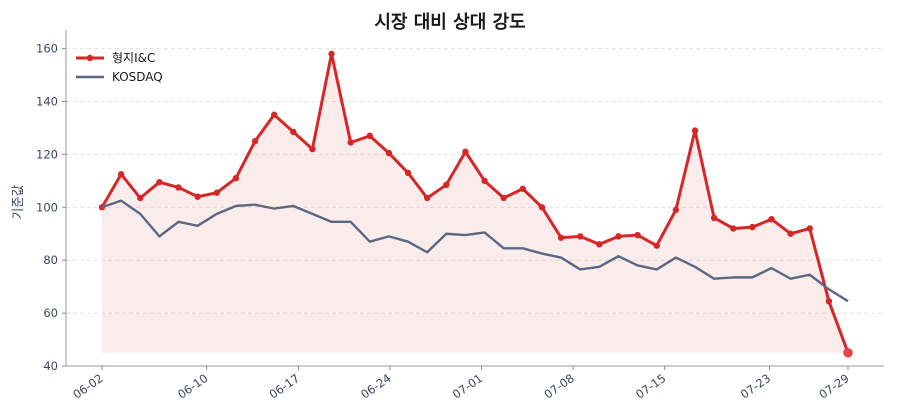  Describe the element at coordinates (17, 201) in the screenshot. I see `y-axis-label: 기준값` at that location.